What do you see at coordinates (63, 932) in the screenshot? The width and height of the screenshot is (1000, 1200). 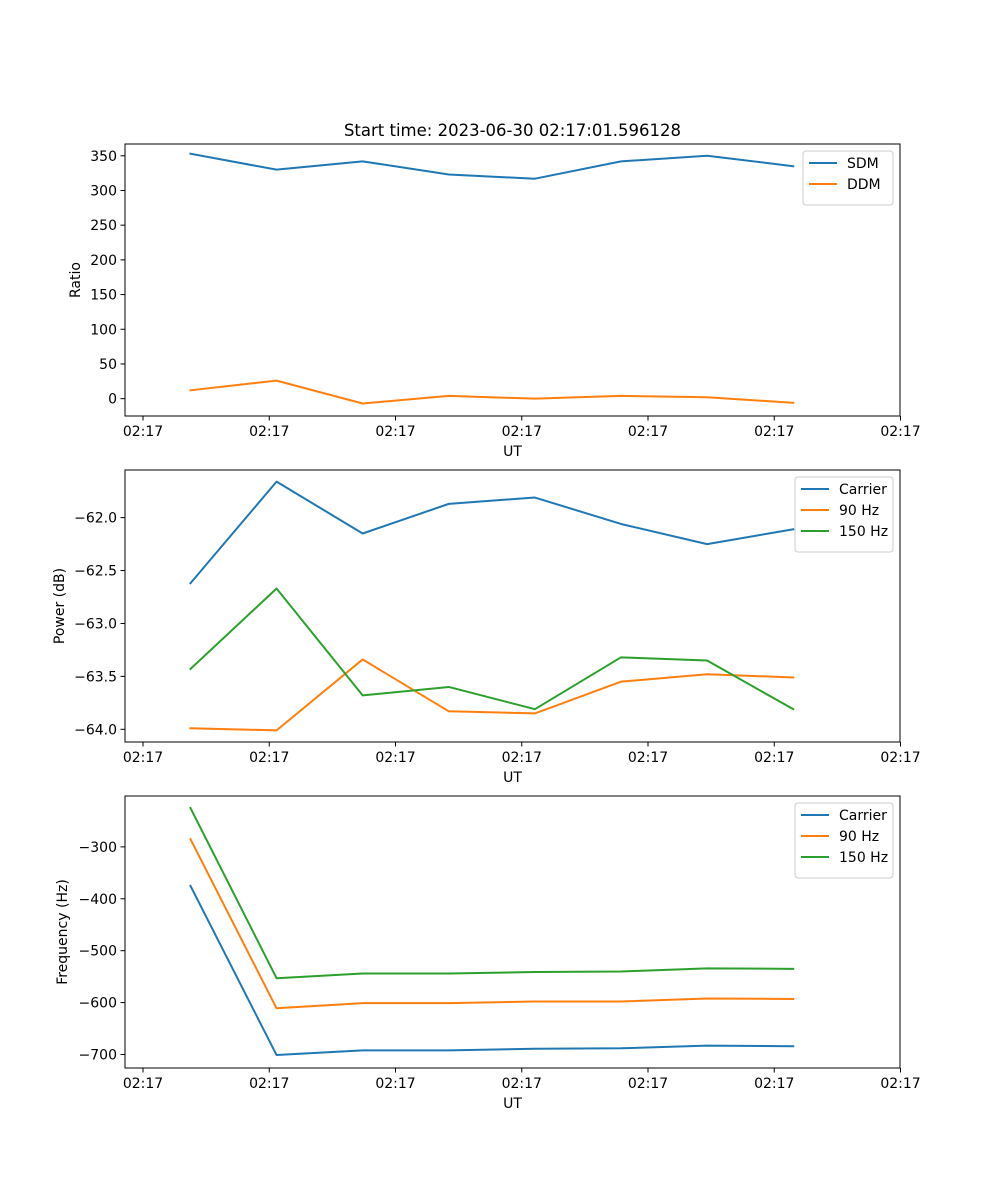 I see `y-axis-label: Frequency (Hz)` at bounding box center [63, 932].